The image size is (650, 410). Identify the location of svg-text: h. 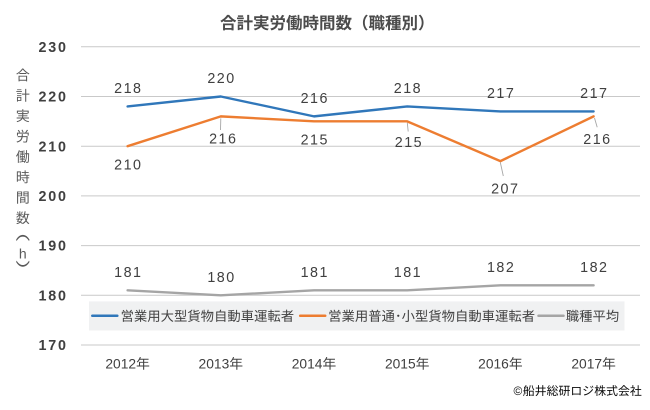
(23, 253).